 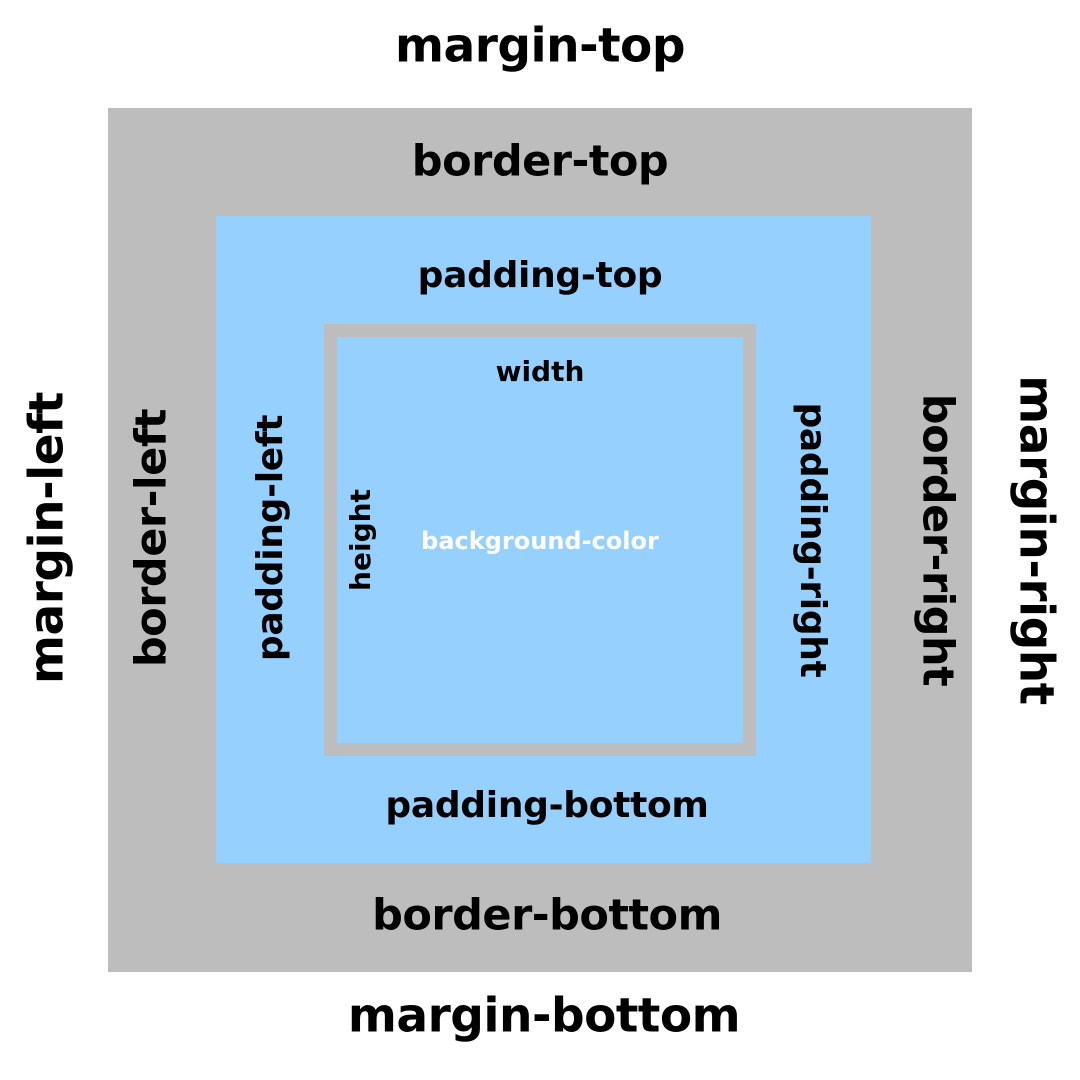 What do you see at coordinates (547, 915) in the screenshot?
I see `border-bottom-label: border-bottom` at bounding box center [547, 915].